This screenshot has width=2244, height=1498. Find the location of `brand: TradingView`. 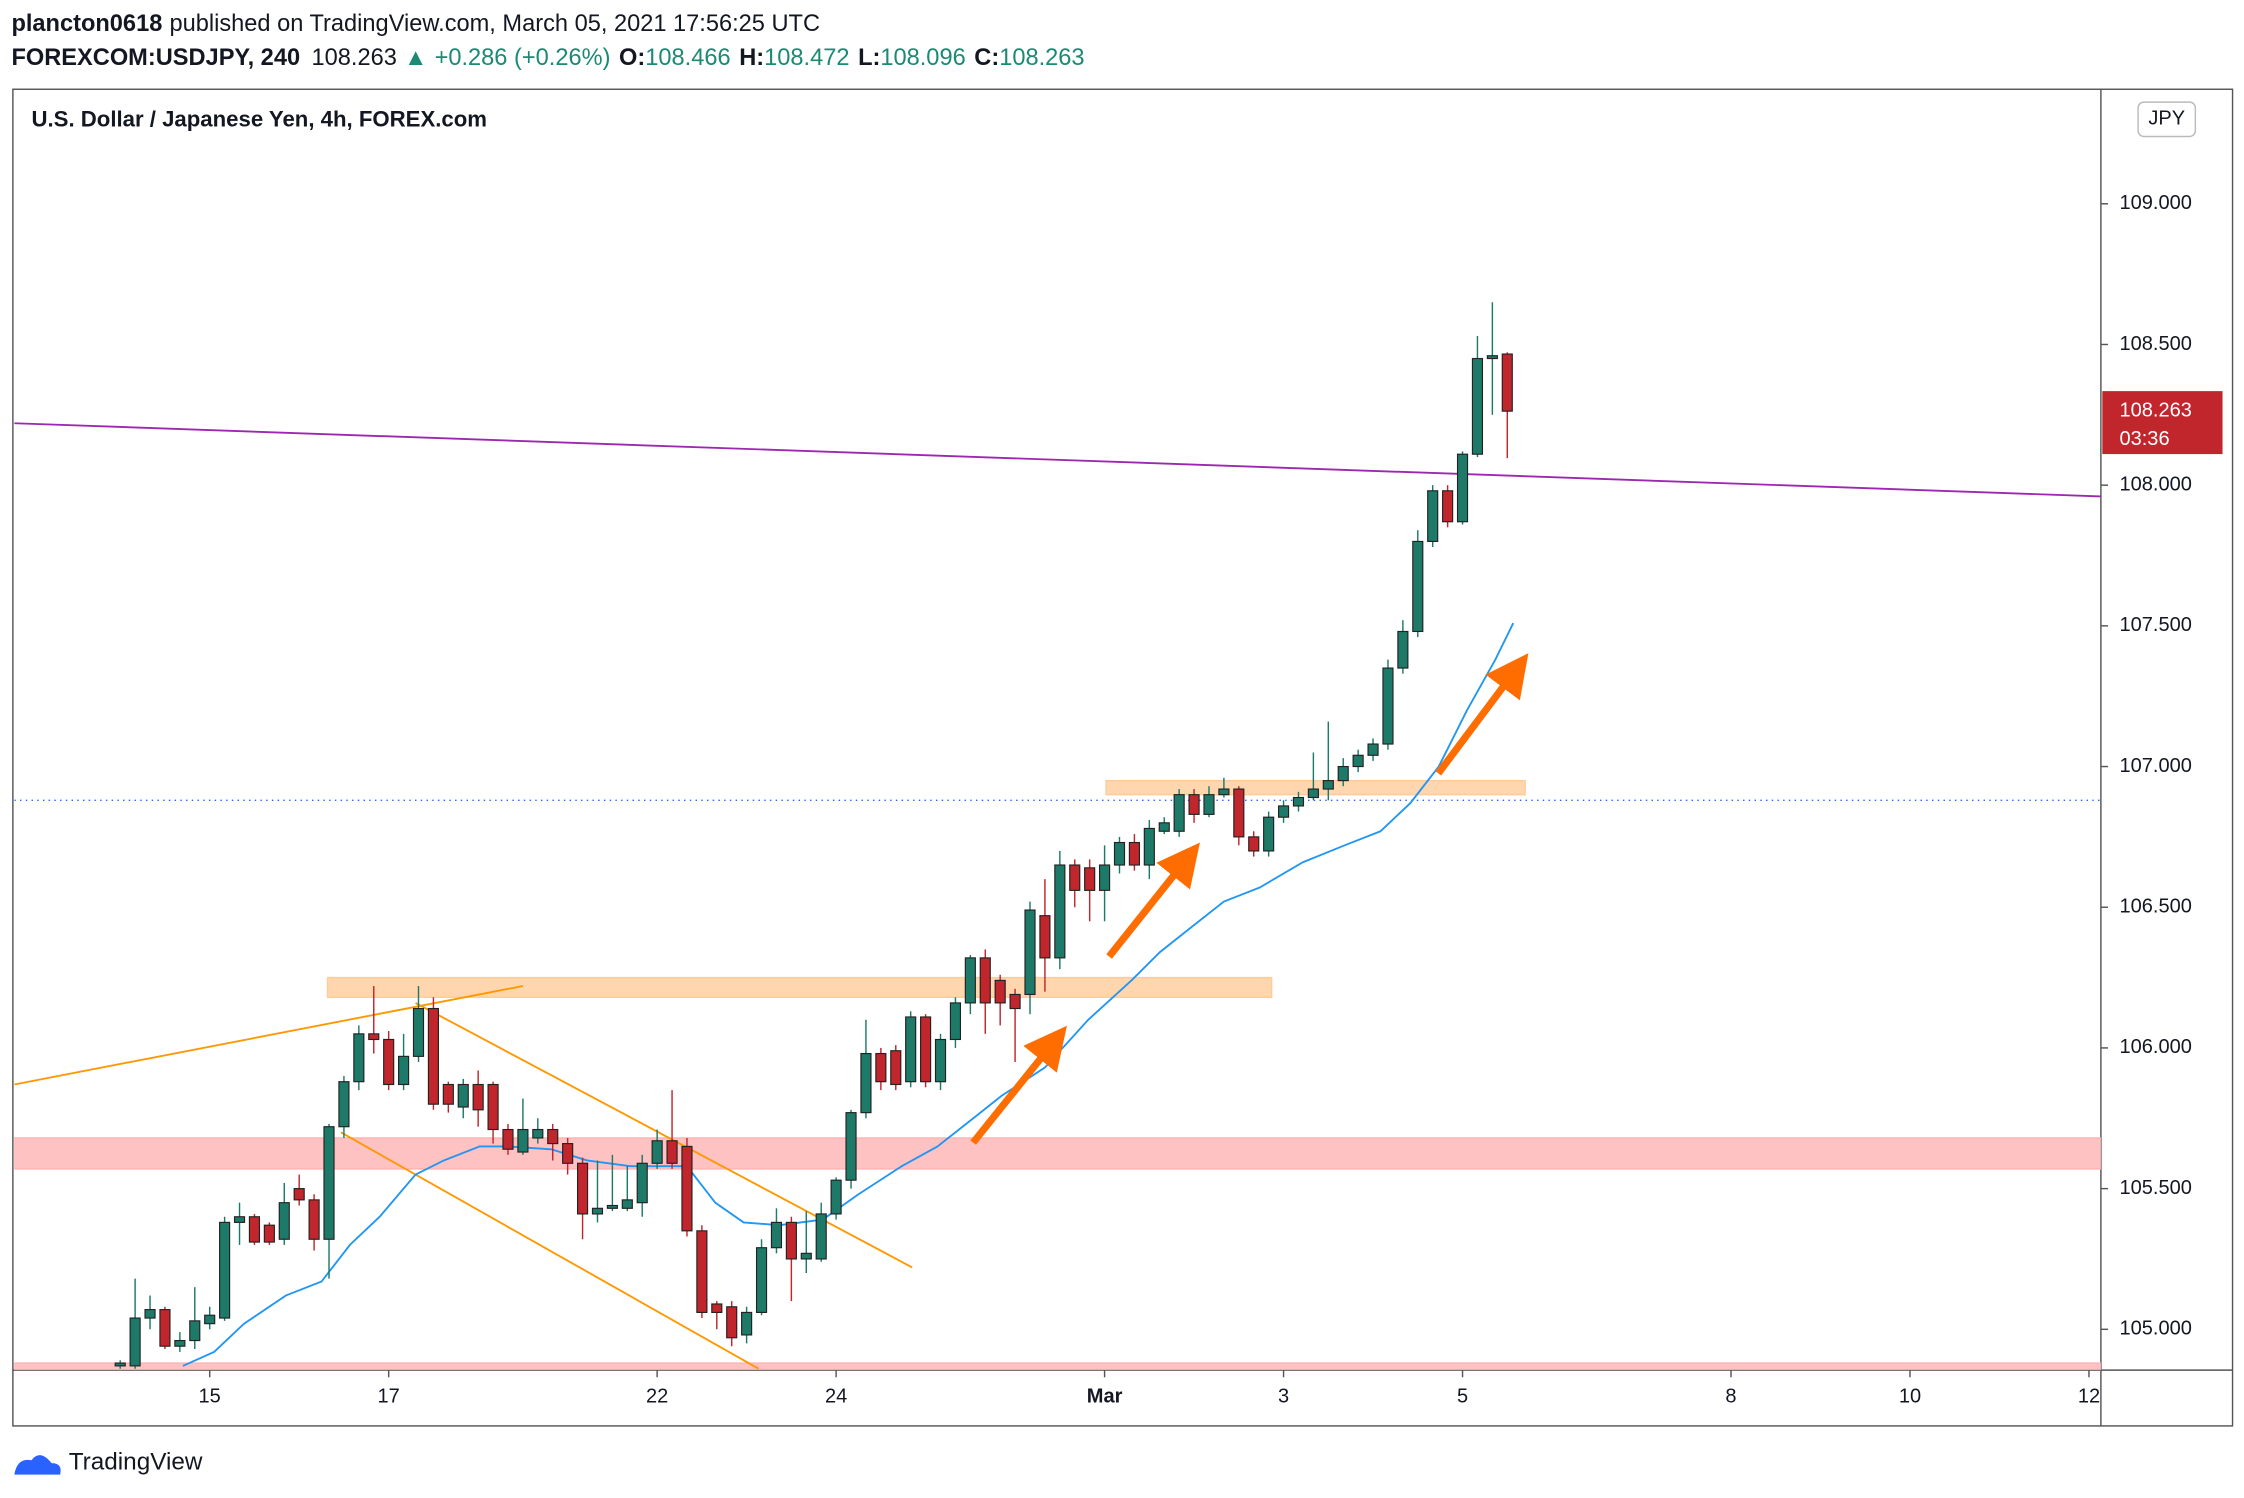

brand: TradingView is located at coordinates (136, 1462).